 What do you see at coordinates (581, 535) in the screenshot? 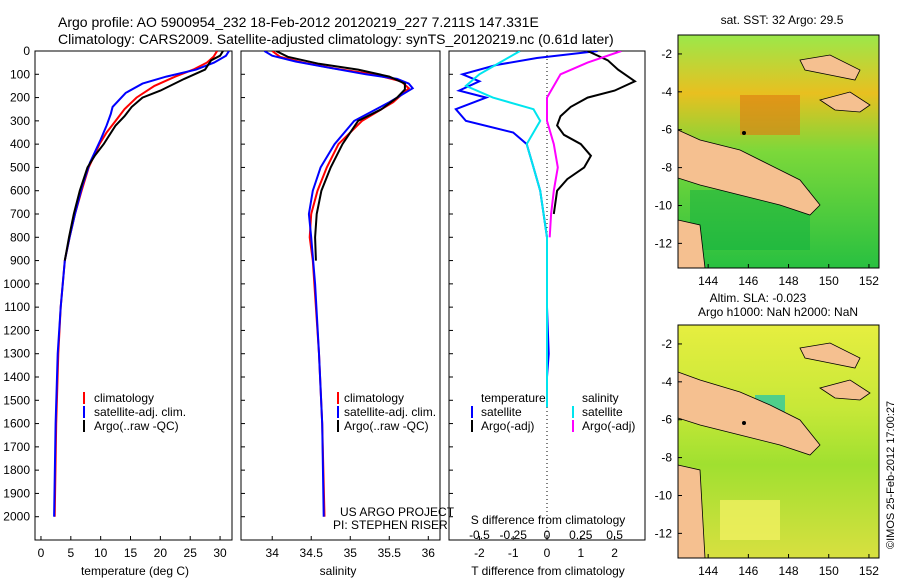
I see `difference-top-tick-label: 0.25` at bounding box center [581, 535].